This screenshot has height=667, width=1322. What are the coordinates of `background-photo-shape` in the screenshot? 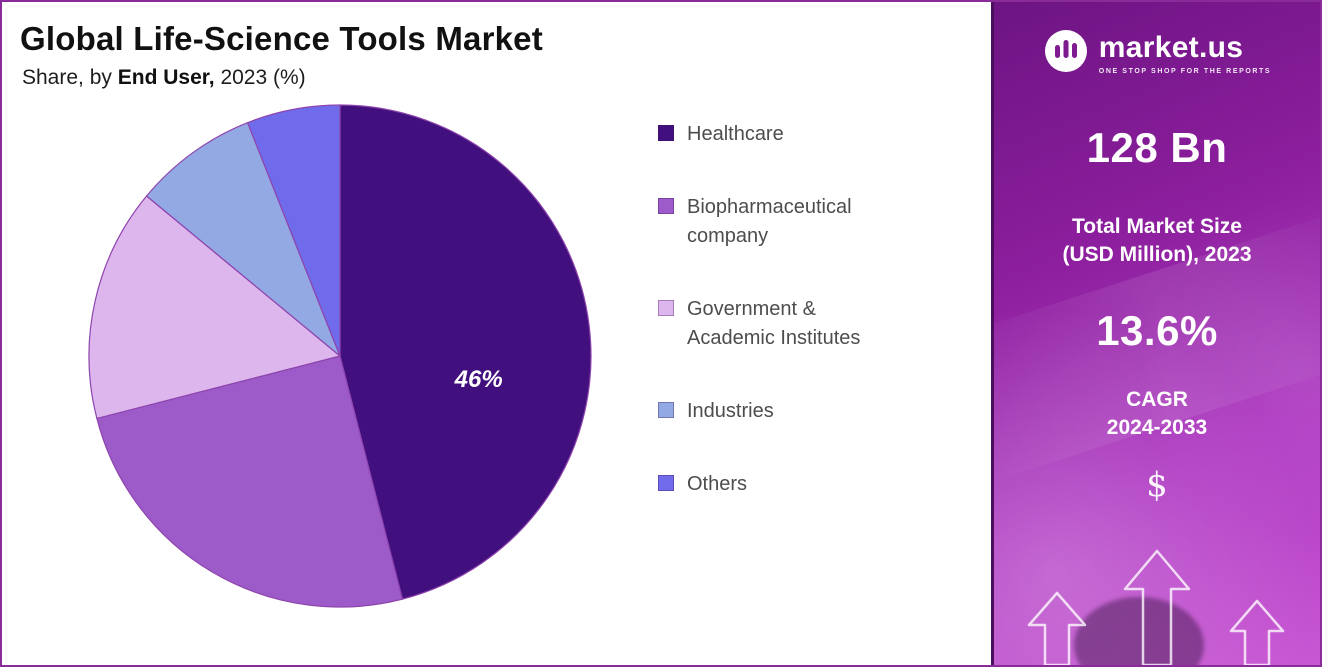 It's located at (1139, 631).